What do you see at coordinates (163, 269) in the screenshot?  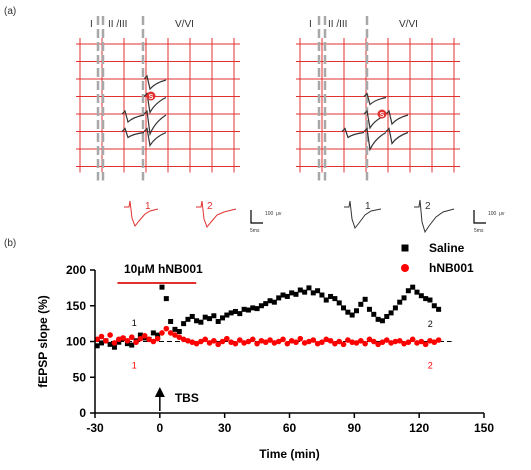 I see `treatment-label: 10μM hNB001` at bounding box center [163, 269].